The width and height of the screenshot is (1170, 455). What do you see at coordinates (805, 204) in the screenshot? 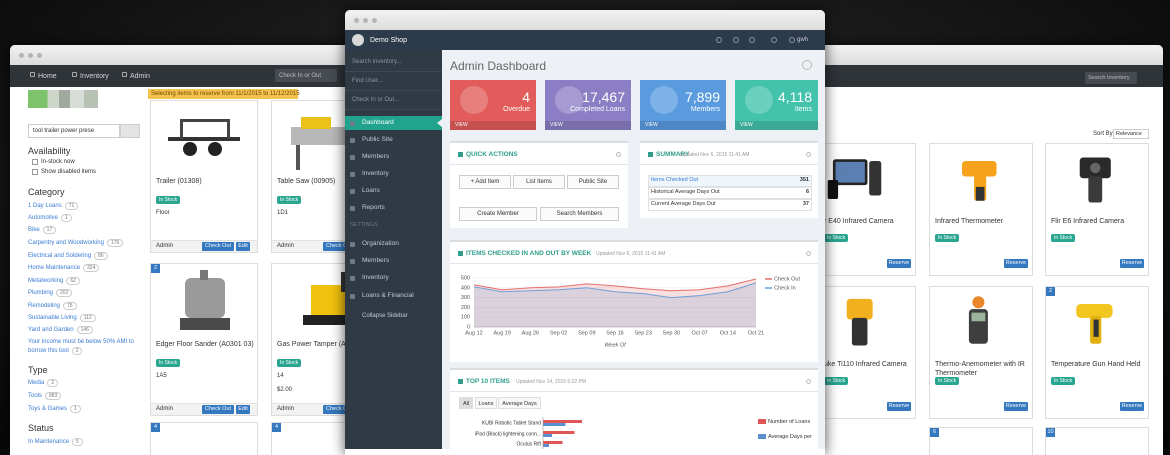
I see `summary-value: 37` at bounding box center [805, 204].